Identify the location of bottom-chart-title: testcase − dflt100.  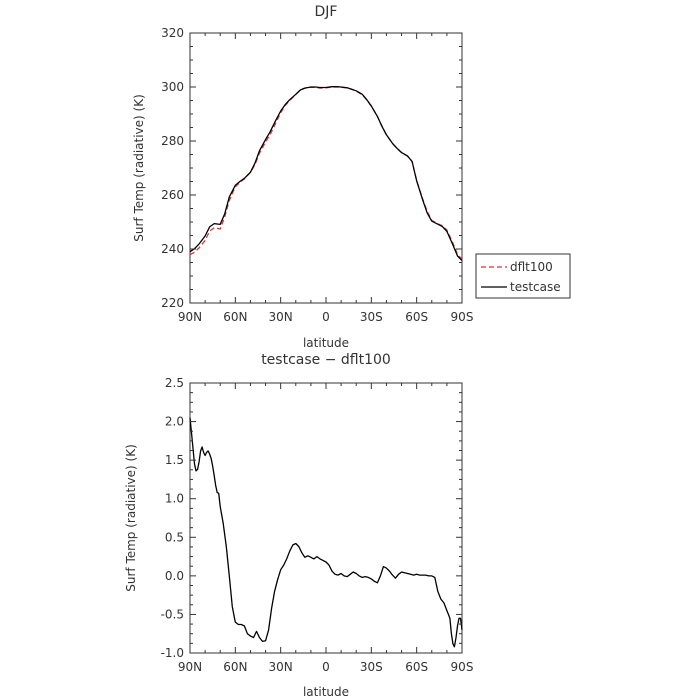
(326, 360).